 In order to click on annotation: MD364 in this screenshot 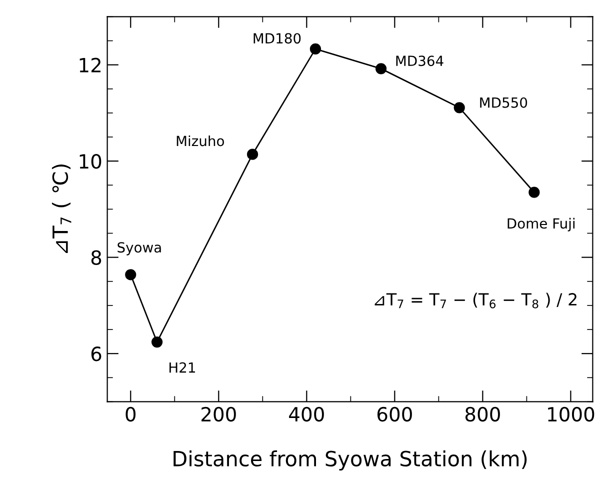, I will do `click(420, 61)`.